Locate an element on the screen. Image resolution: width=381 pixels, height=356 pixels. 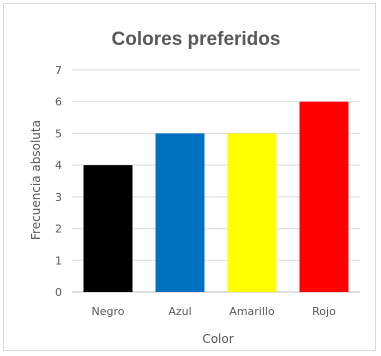
y-tick-label: 3 is located at coordinates (58, 197).